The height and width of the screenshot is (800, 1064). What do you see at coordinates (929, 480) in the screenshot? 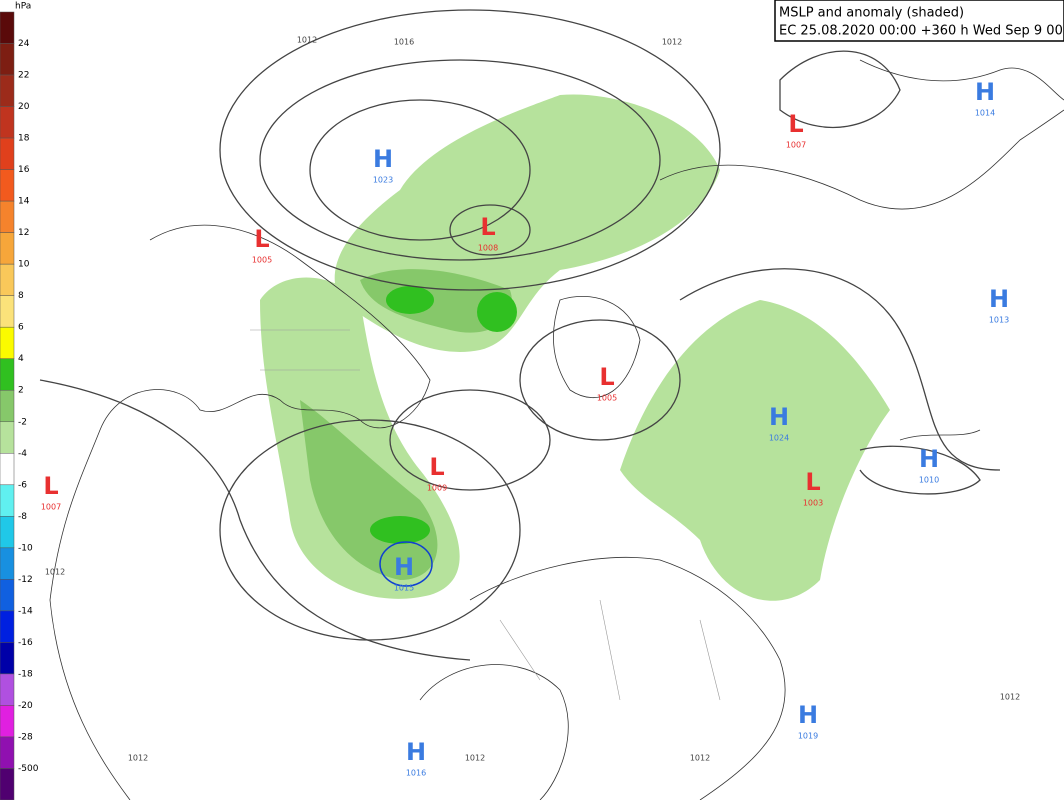
I see `center-pressure: 1010` at bounding box center [929, 480].